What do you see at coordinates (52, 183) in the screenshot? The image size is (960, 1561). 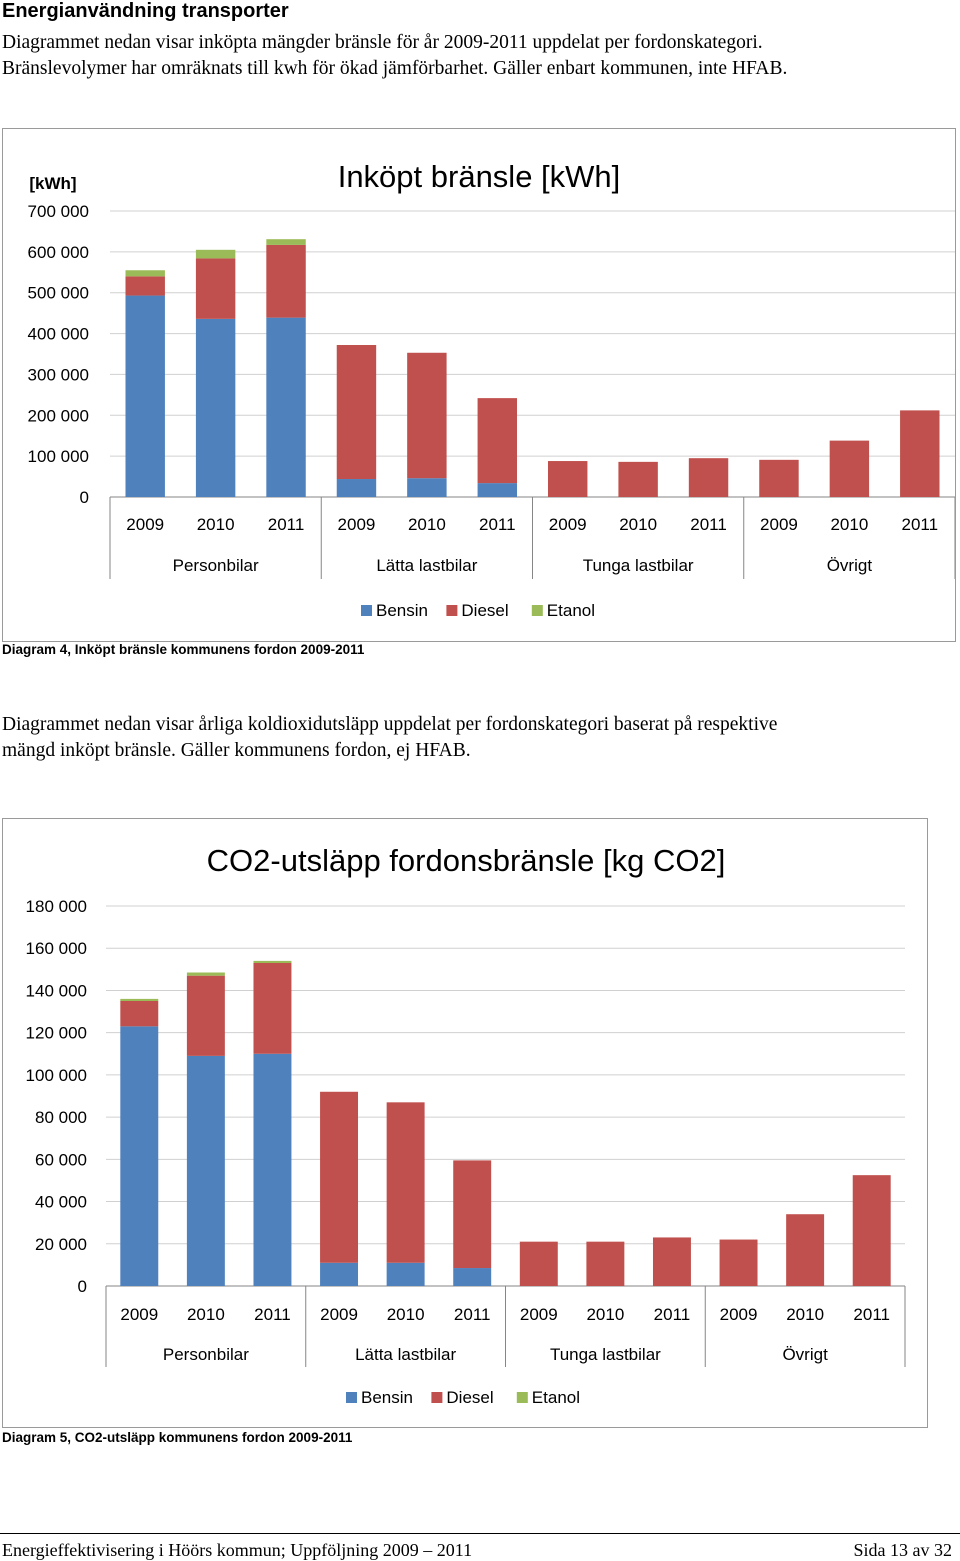 I see `chart-fuel-ylabel: [kWh]` at bounding box center [52, 183].